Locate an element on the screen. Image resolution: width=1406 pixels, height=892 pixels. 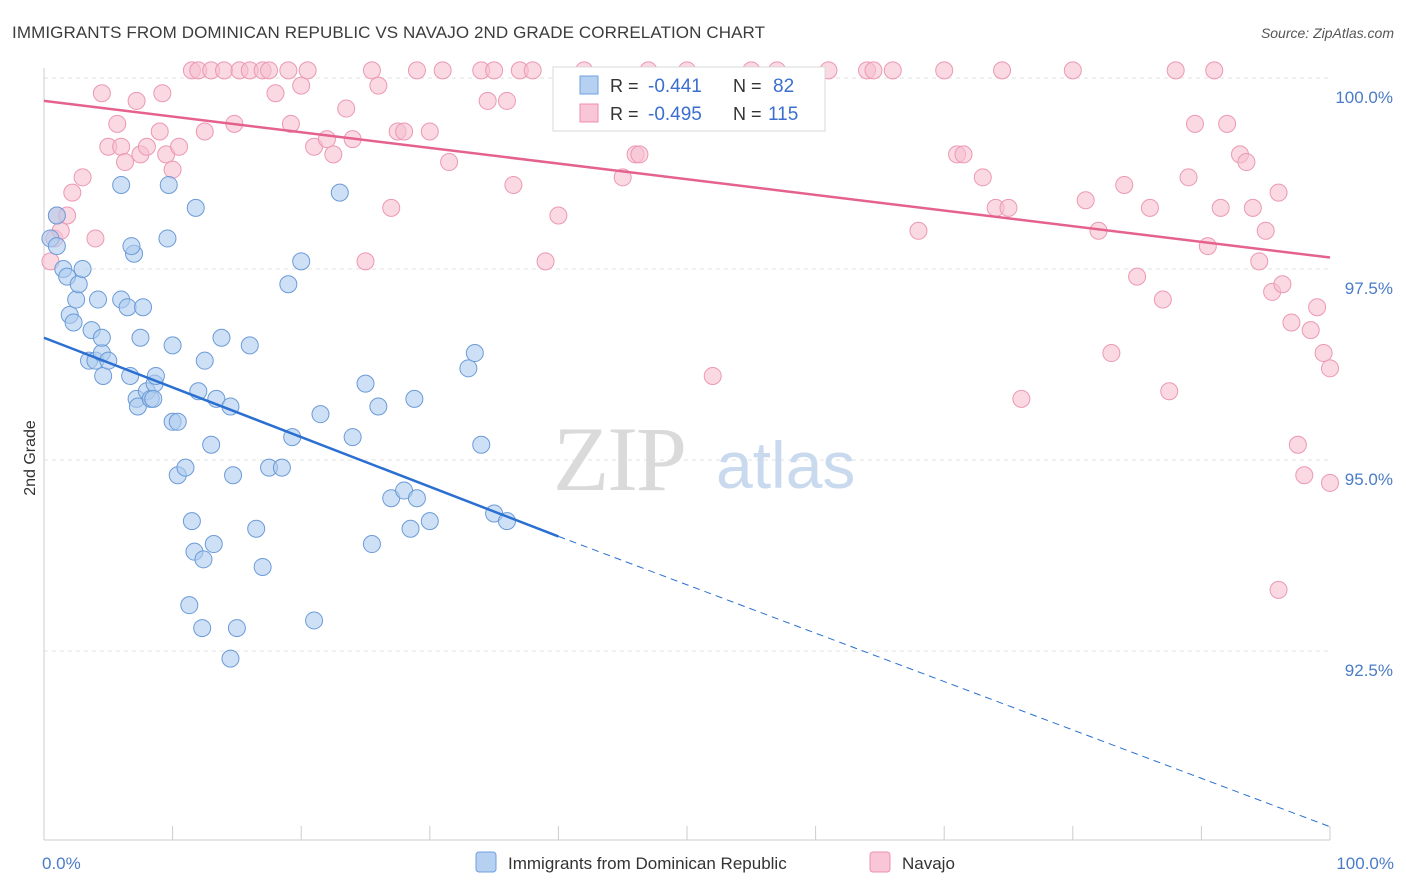
watermark: ZIP atlas is located at coordinates (704, 459).